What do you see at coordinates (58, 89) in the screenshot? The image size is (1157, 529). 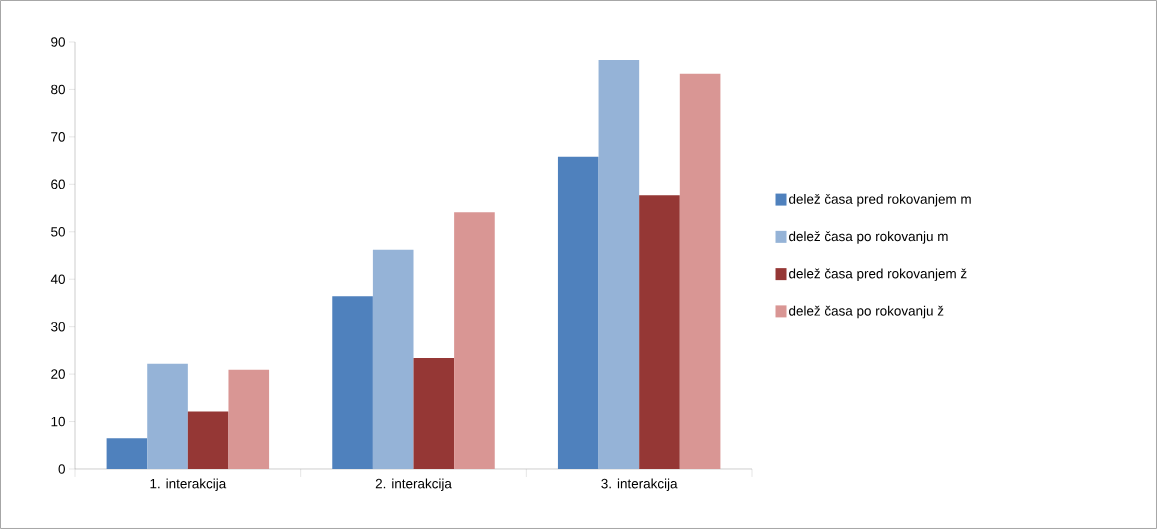 I see `y-tick-label: 80` at bounding box center [58, 89].